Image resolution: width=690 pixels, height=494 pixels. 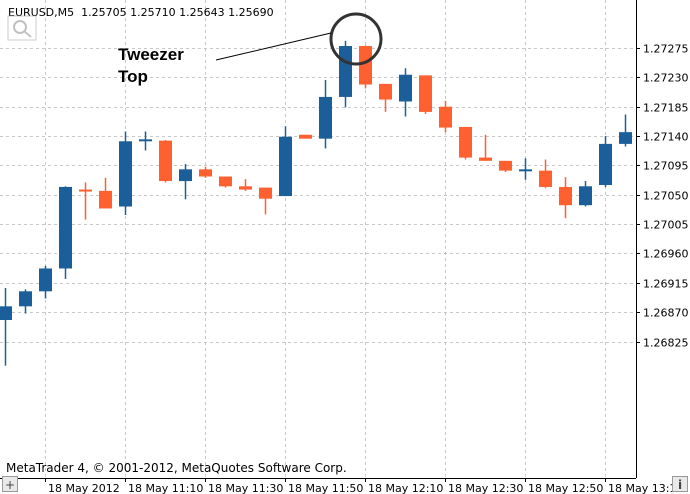 What do you see at coordinates (666, 108) in the screenshot?
I see `y-tick-label: 1.27185` at bounding box center [666, 108].